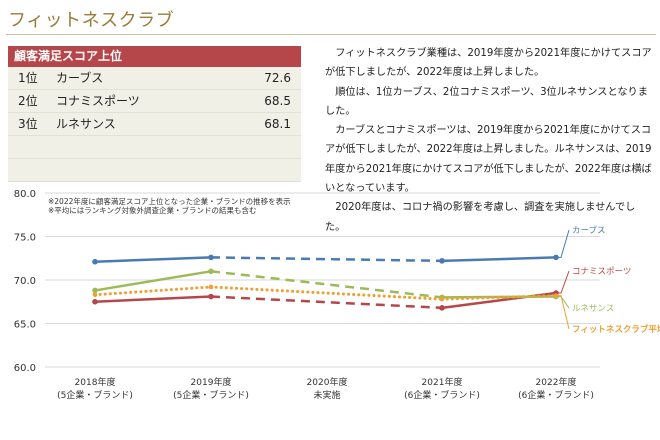 This screenshot has height=440, width=660. What do you see at coordinates (277, 78) in the screenshot?
I see `rank-score: 72.6` at bounding box center [277, 78].